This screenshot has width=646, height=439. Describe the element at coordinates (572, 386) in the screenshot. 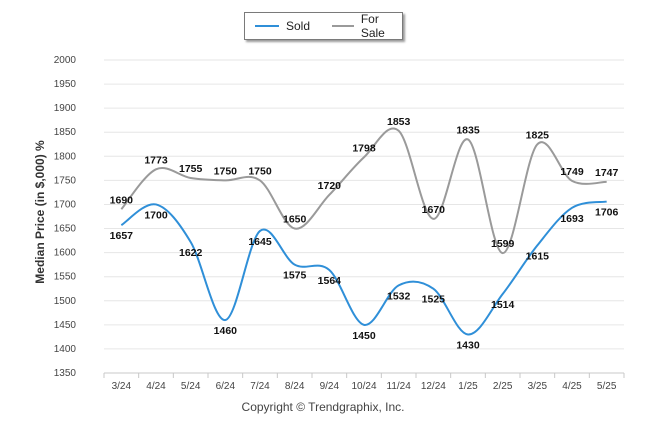

I see `x-tick-label: 4/25` at that location.